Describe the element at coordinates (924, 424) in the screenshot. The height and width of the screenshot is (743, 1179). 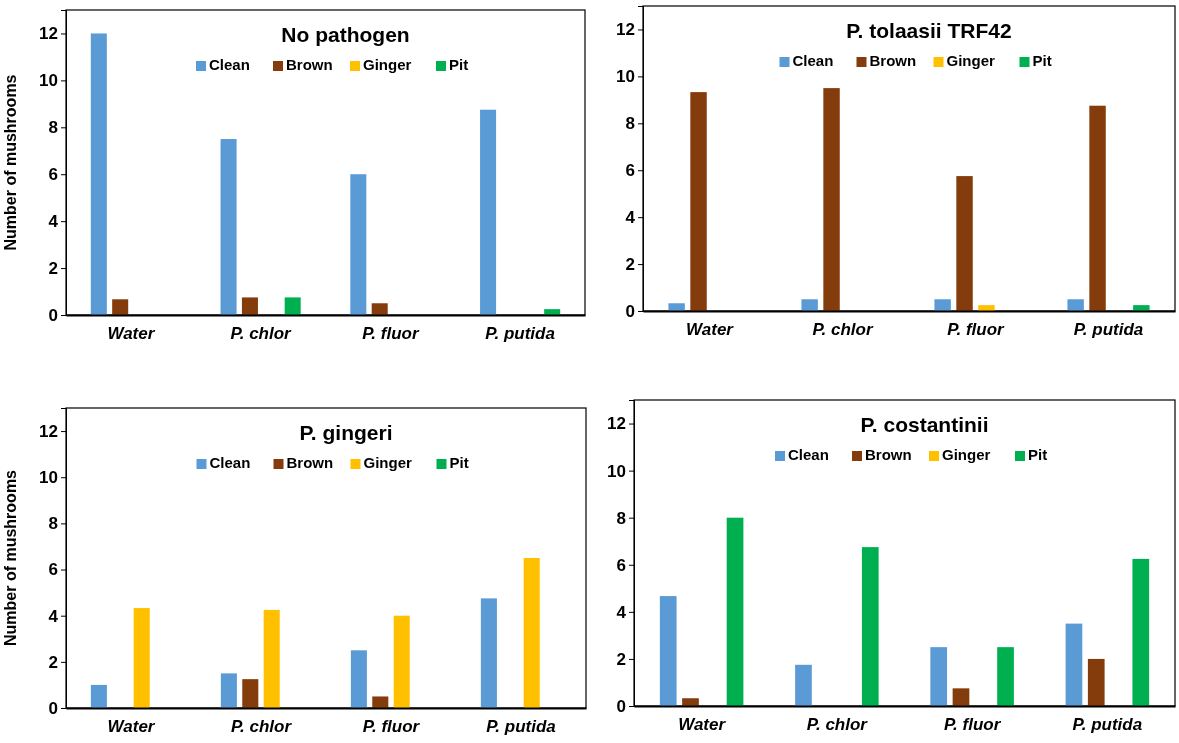
I see `text: P. costantinii` at that location.